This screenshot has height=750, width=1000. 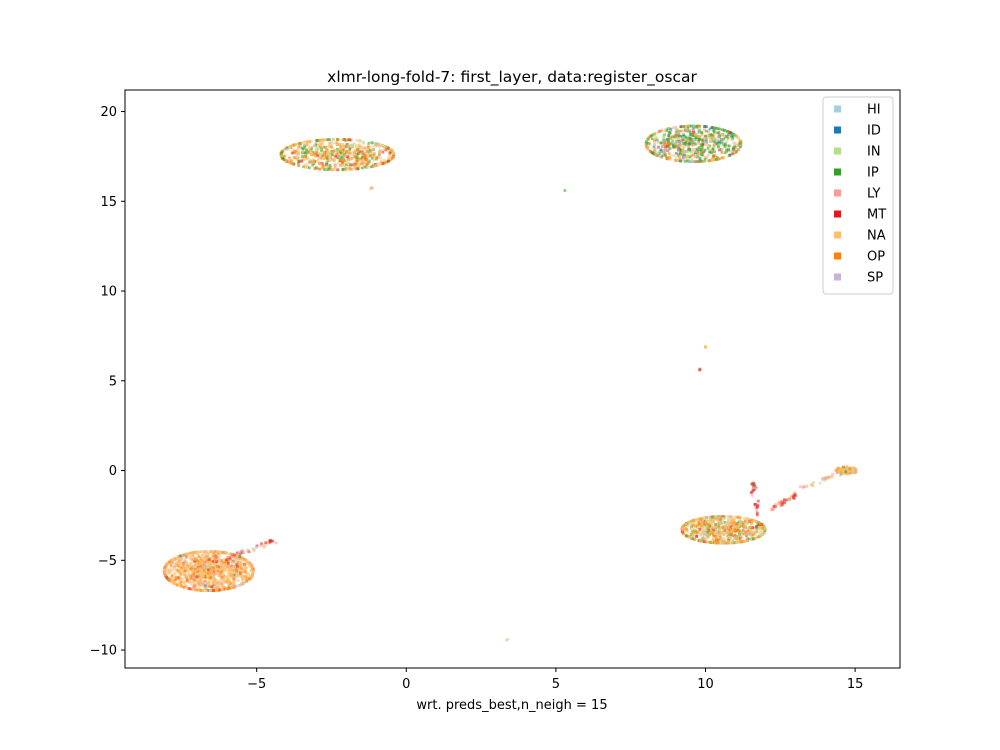 I want to click on x-axis: −5 0 5 10 15, so click(x=555, y=680).